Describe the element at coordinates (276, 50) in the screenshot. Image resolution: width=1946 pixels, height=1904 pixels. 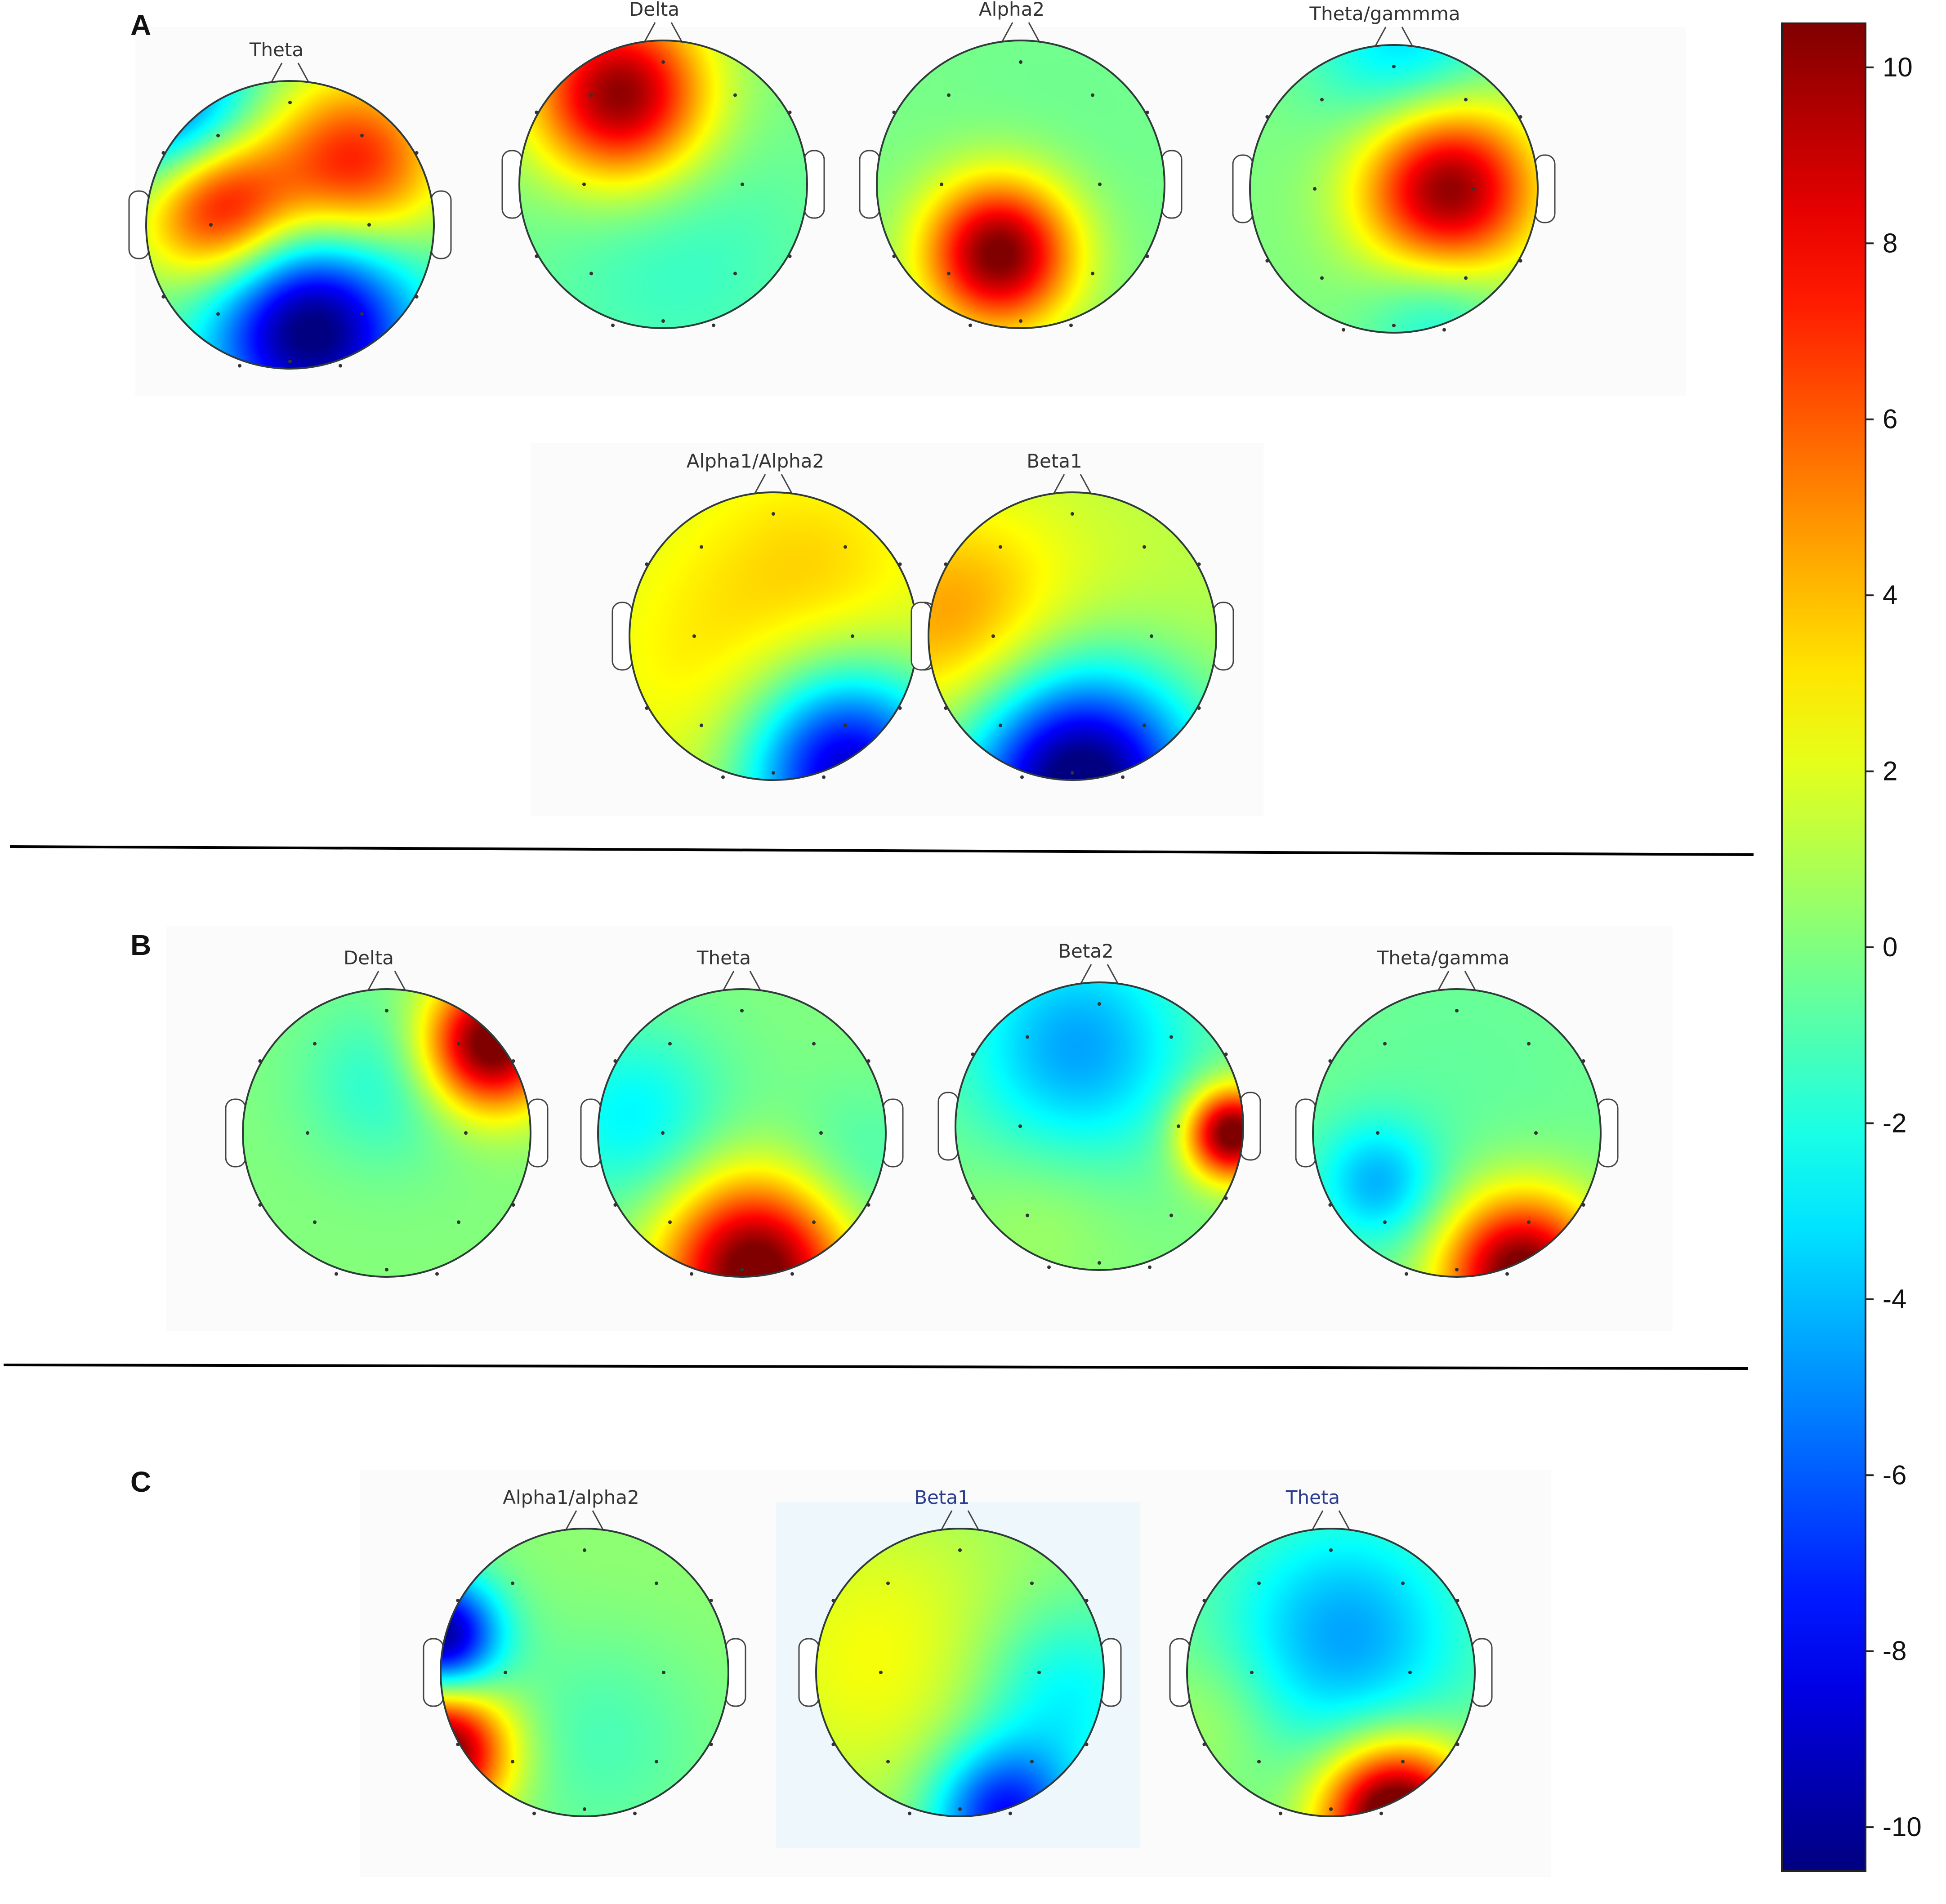
I see `topomap-title: Theta` at that location.